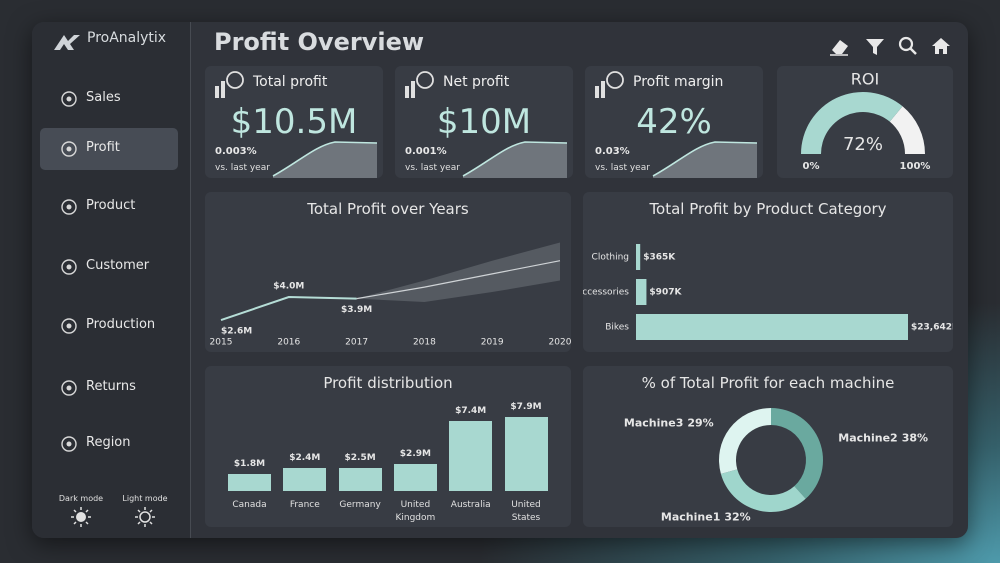 Image resolution: width=1000 pixels, height=563 pixels. I want to click on nav-item: Returns, so click(109, 388).